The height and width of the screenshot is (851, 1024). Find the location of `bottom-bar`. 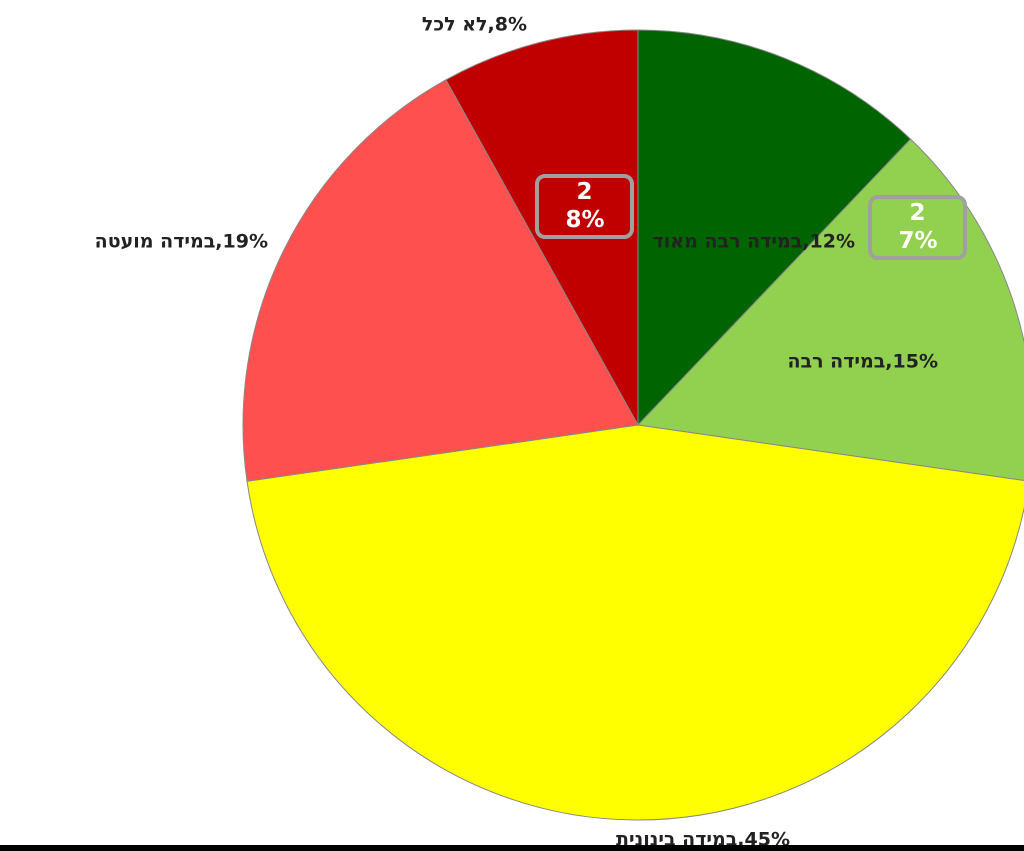

bottom-bar is located at coordinates (512, 848).